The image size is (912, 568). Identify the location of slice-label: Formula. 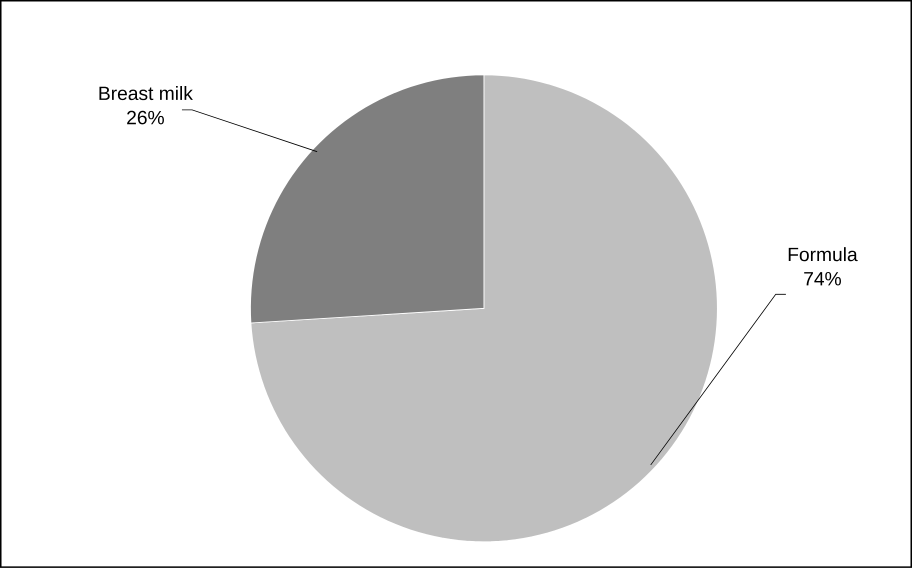
(823, 254).